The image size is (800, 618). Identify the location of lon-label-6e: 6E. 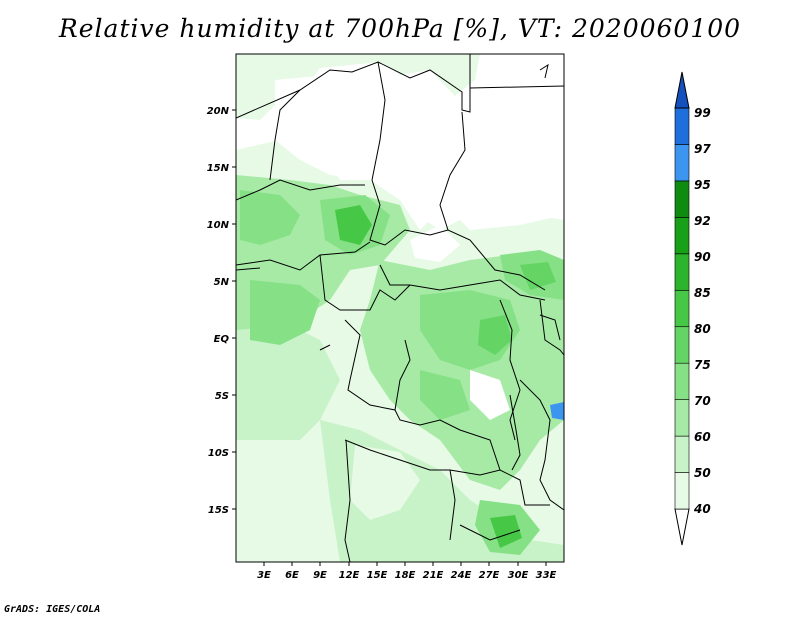
(292, 575).